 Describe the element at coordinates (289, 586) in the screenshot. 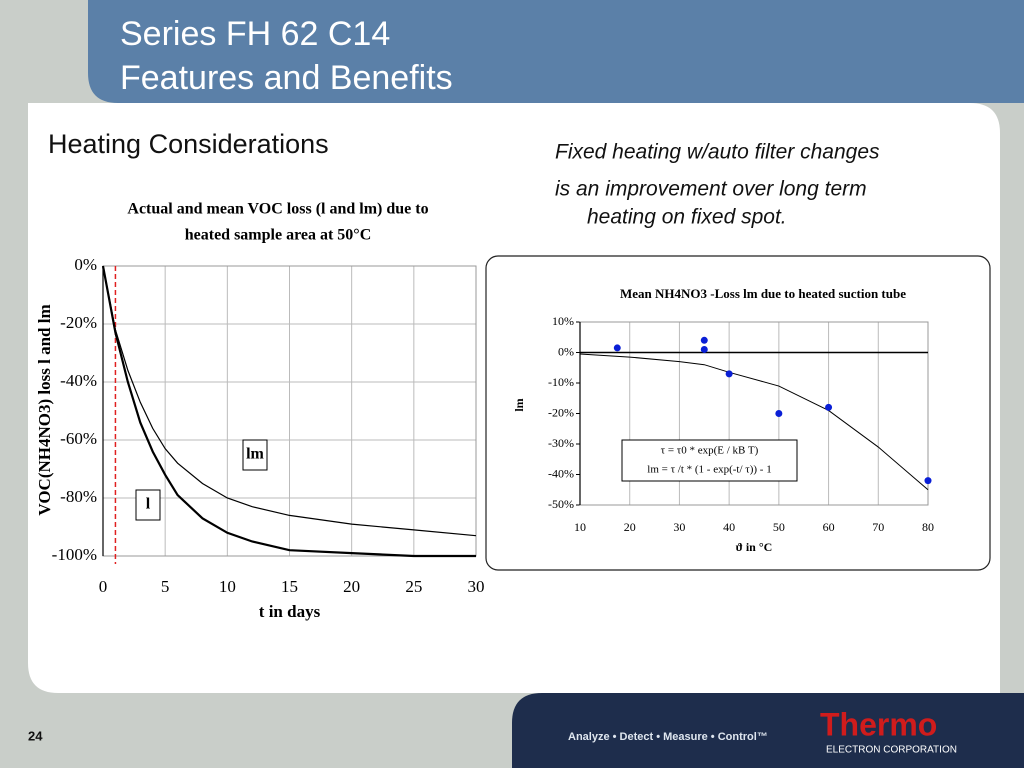

I see `x-tick-label: 15` at that location.